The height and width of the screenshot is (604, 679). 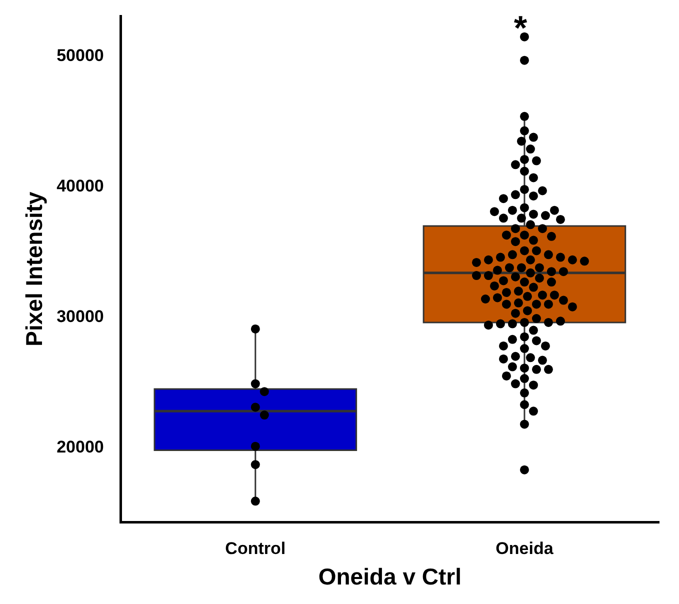 What do you see at coordinates (525, 548) in the screenshot?
I see `x-tick-label: Oneida` at bounding box center [525, 548].